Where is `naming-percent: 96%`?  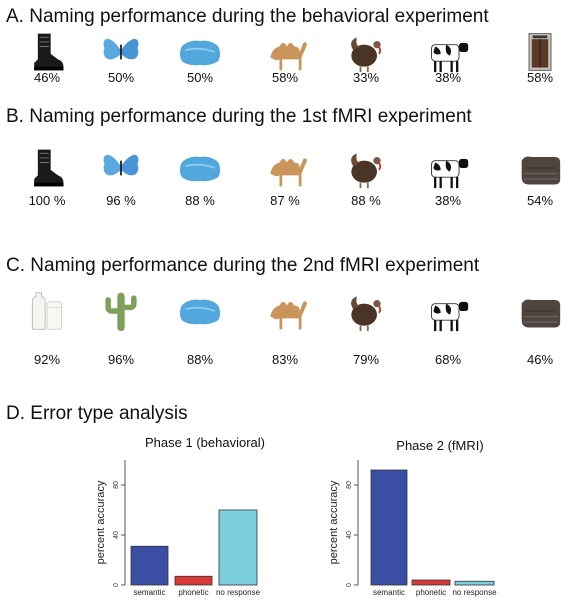 naming-percent: 96% is located at coordinates (121, 359).